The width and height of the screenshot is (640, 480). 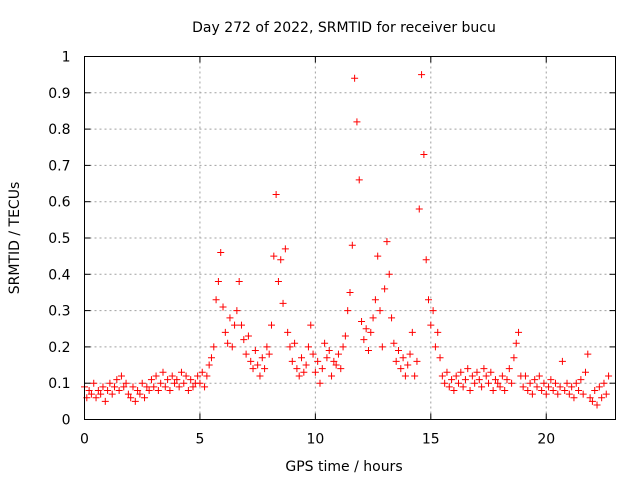 I want to click on y-tick-label: 0, so click(x=66, y=421).